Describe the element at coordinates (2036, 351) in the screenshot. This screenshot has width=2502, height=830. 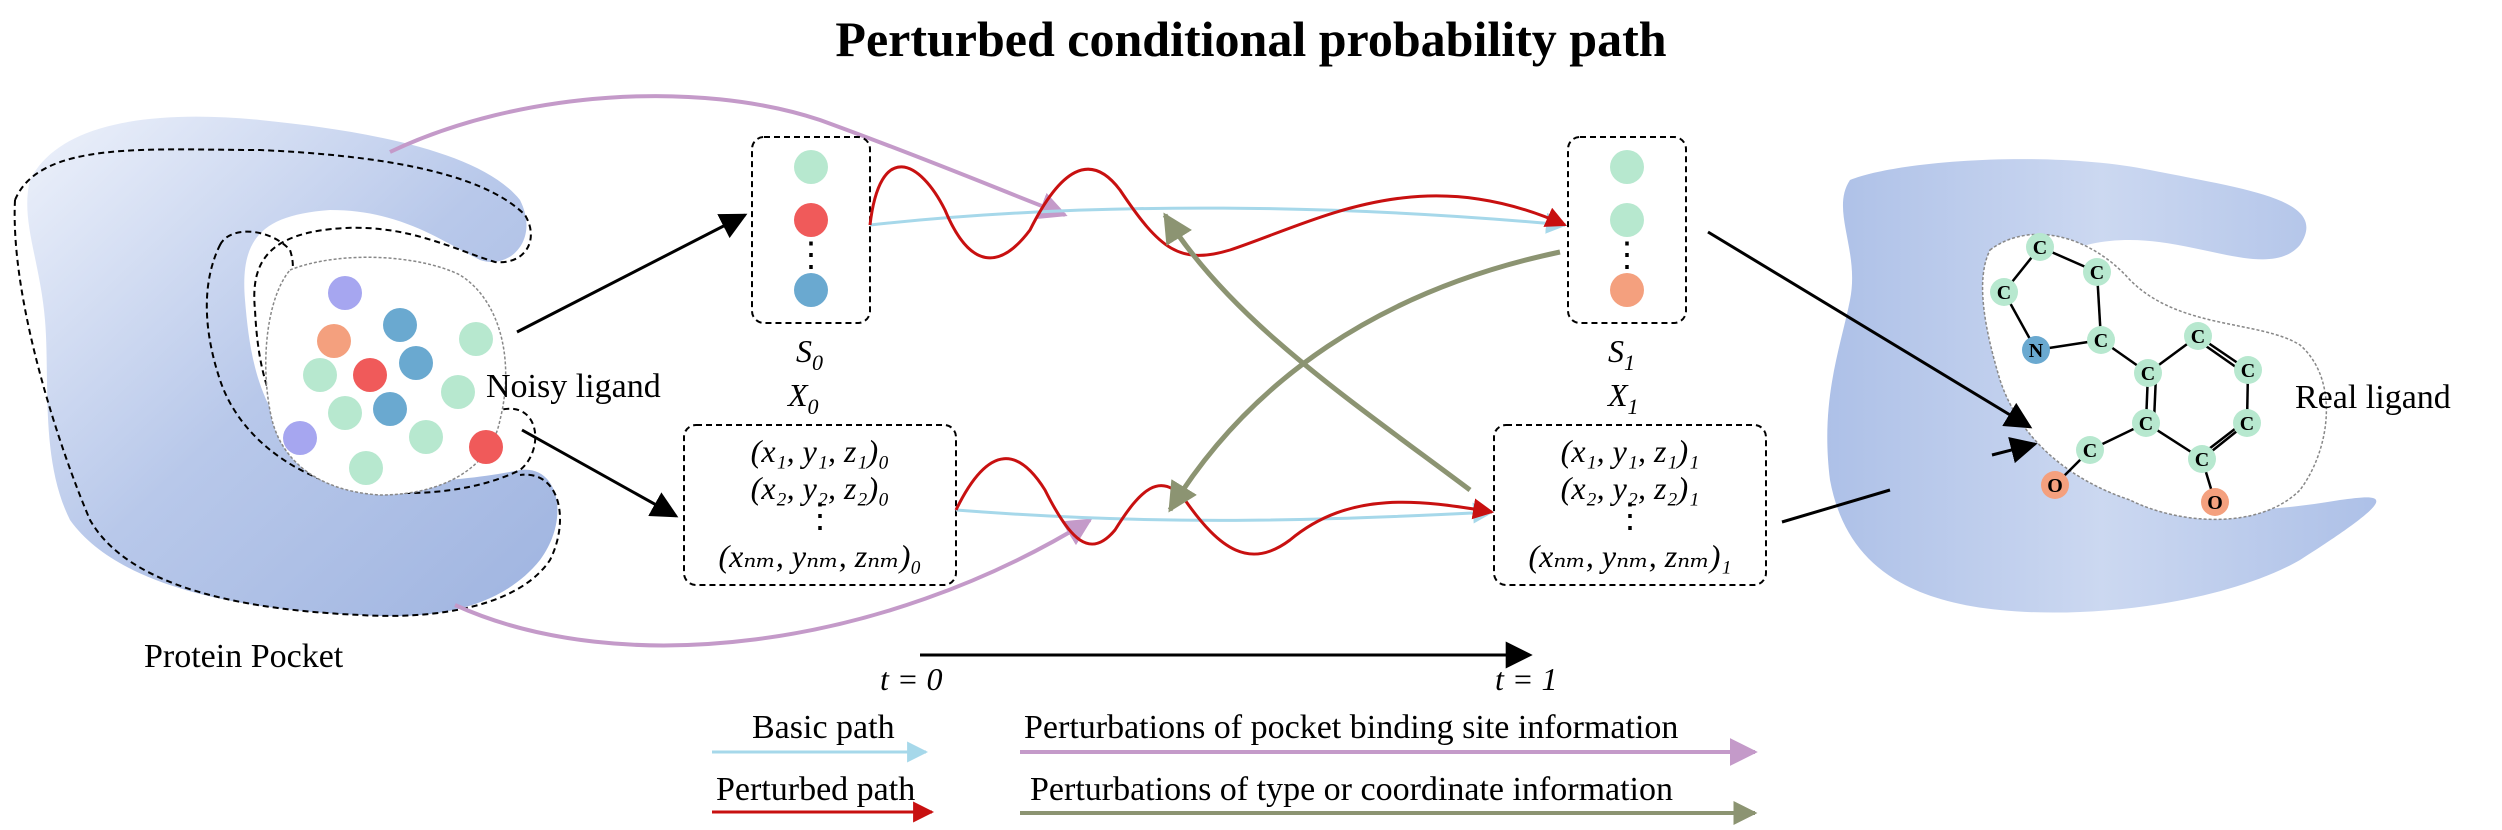
I see `svg-text: N` at that location.